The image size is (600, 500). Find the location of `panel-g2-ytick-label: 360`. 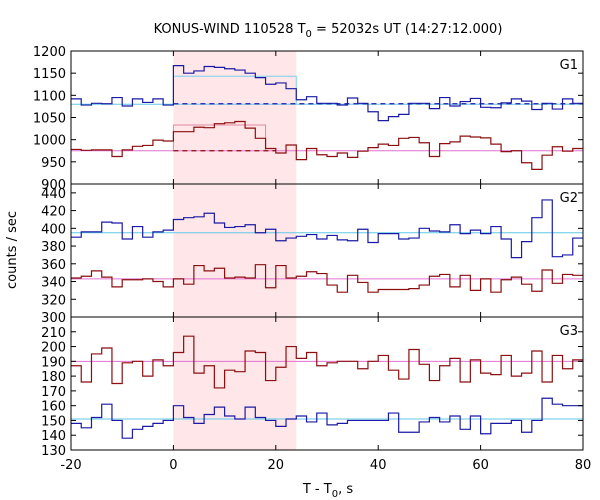

panel-g2-ytick-label: 360 is located at coordinates (53, 265).